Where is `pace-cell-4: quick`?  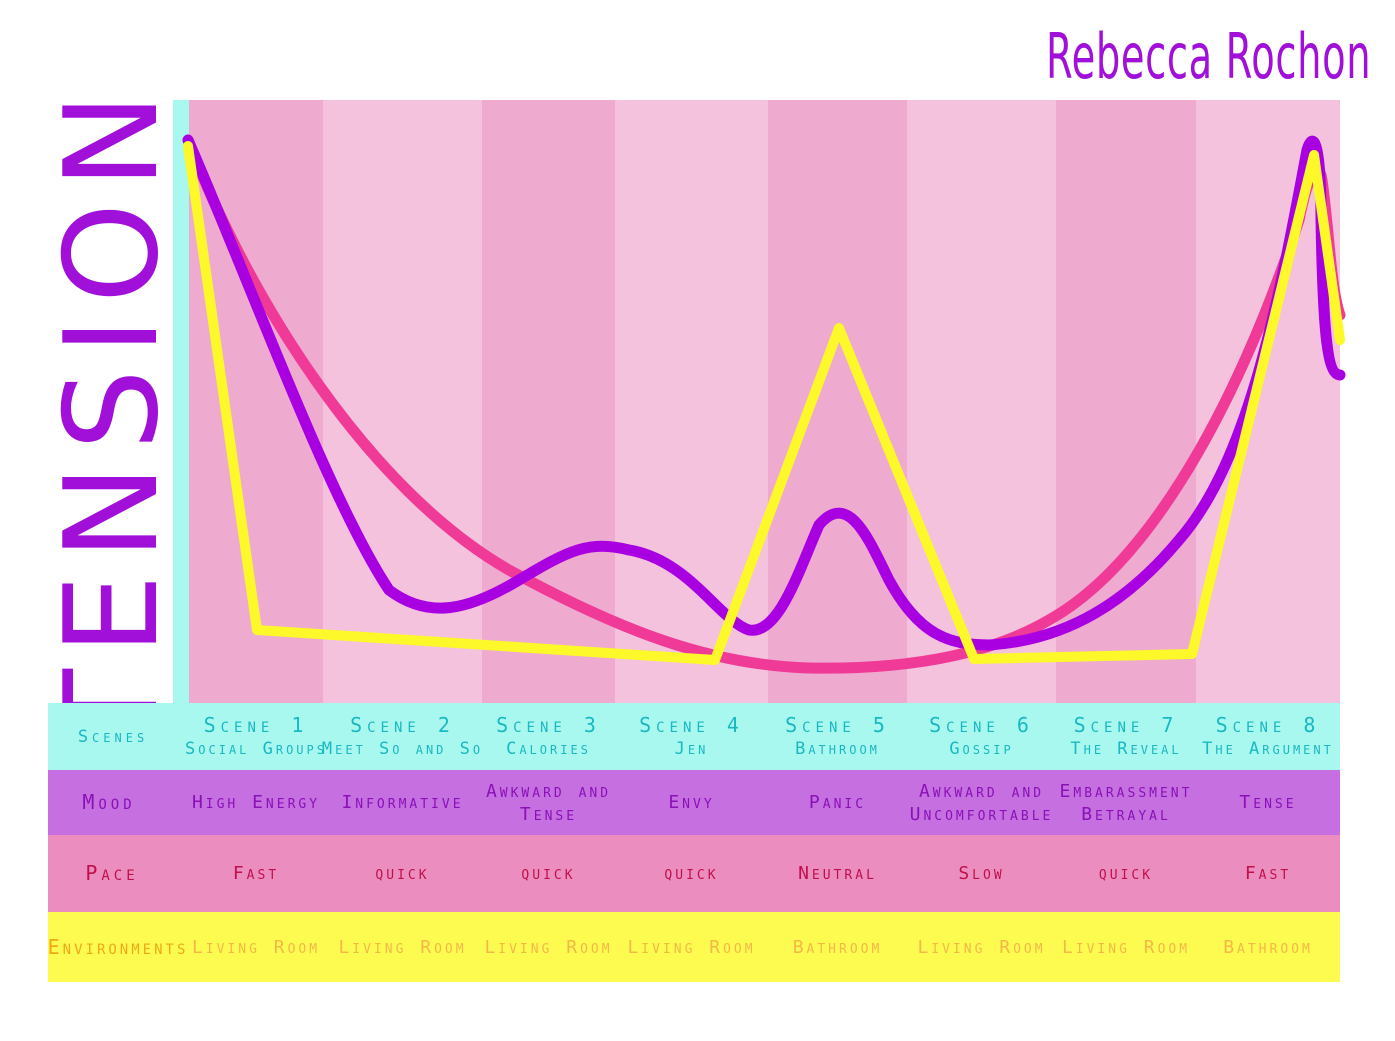
pace-cell-4: quick is located at coordinates (691, 873).